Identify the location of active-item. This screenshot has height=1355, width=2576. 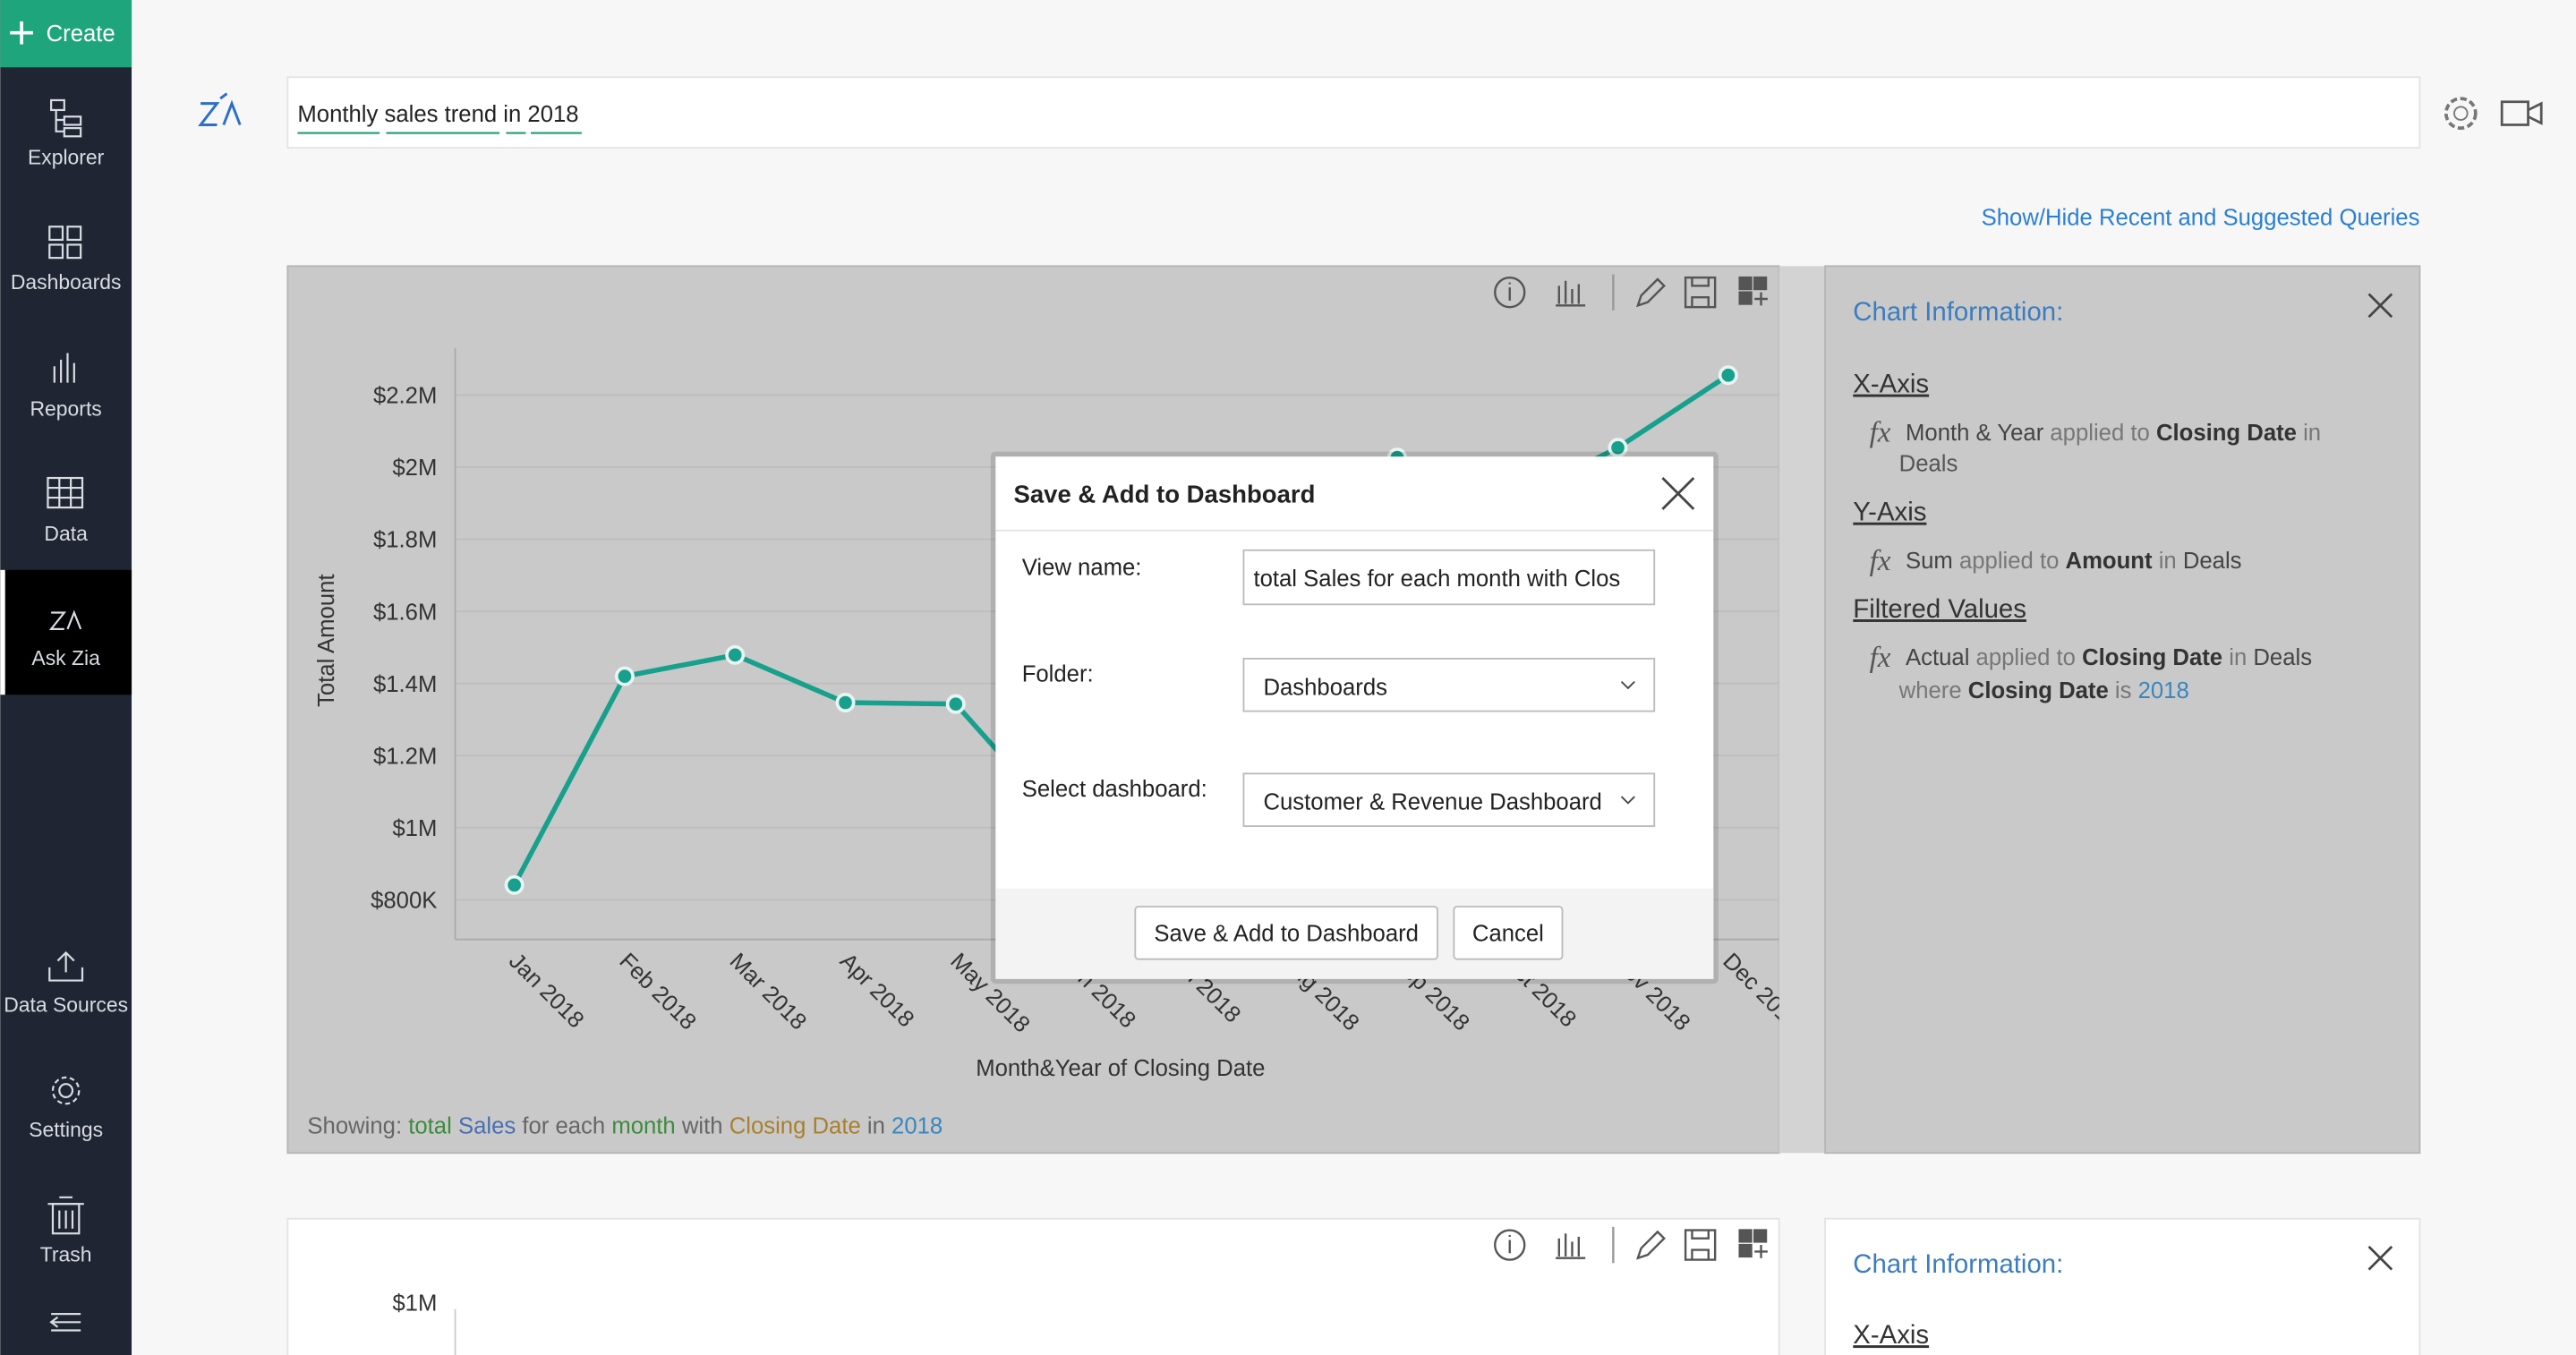
(66, 632).